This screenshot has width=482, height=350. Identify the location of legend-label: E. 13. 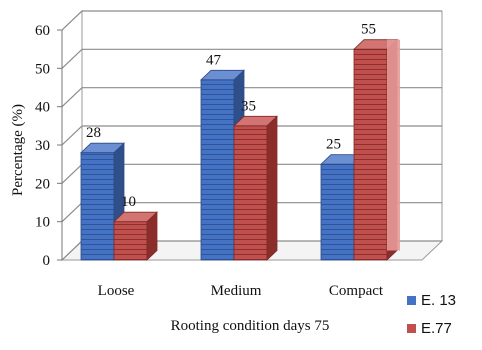
(438, 300).